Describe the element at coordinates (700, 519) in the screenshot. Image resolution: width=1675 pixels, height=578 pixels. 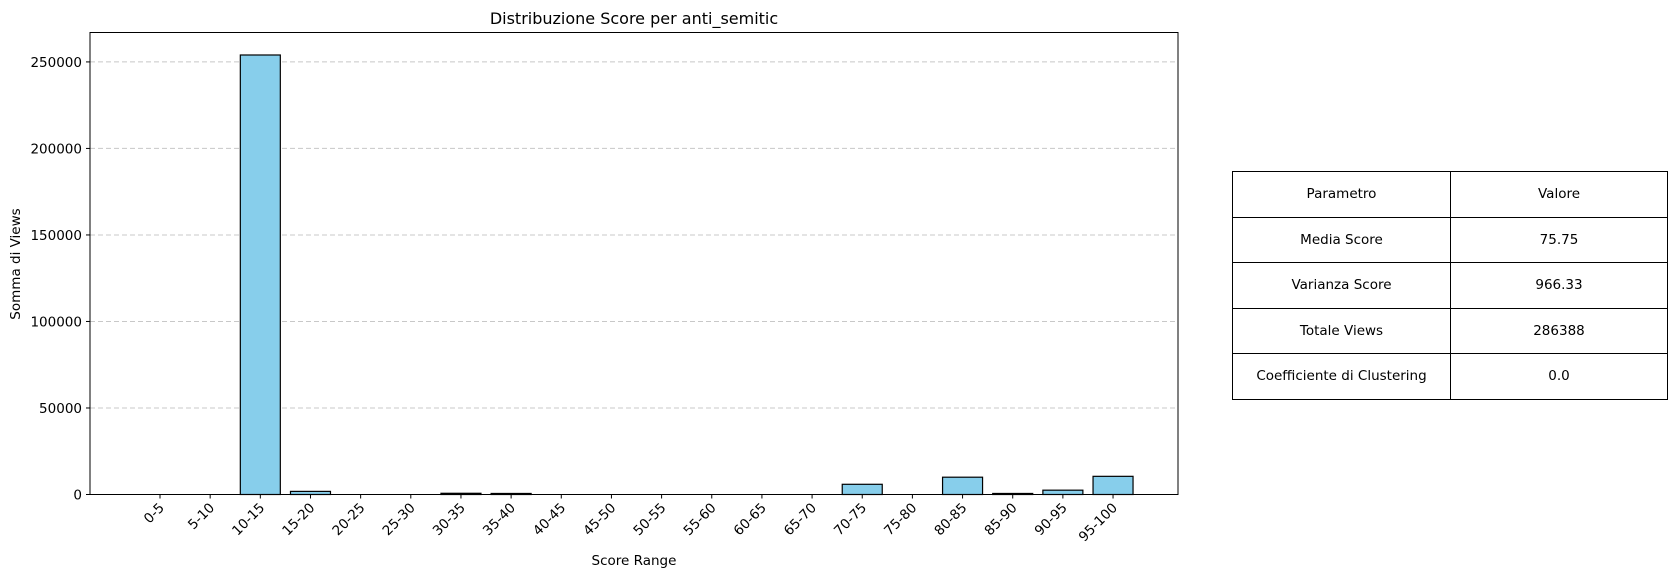
I see `x-tick-label: 55-60` at that location.